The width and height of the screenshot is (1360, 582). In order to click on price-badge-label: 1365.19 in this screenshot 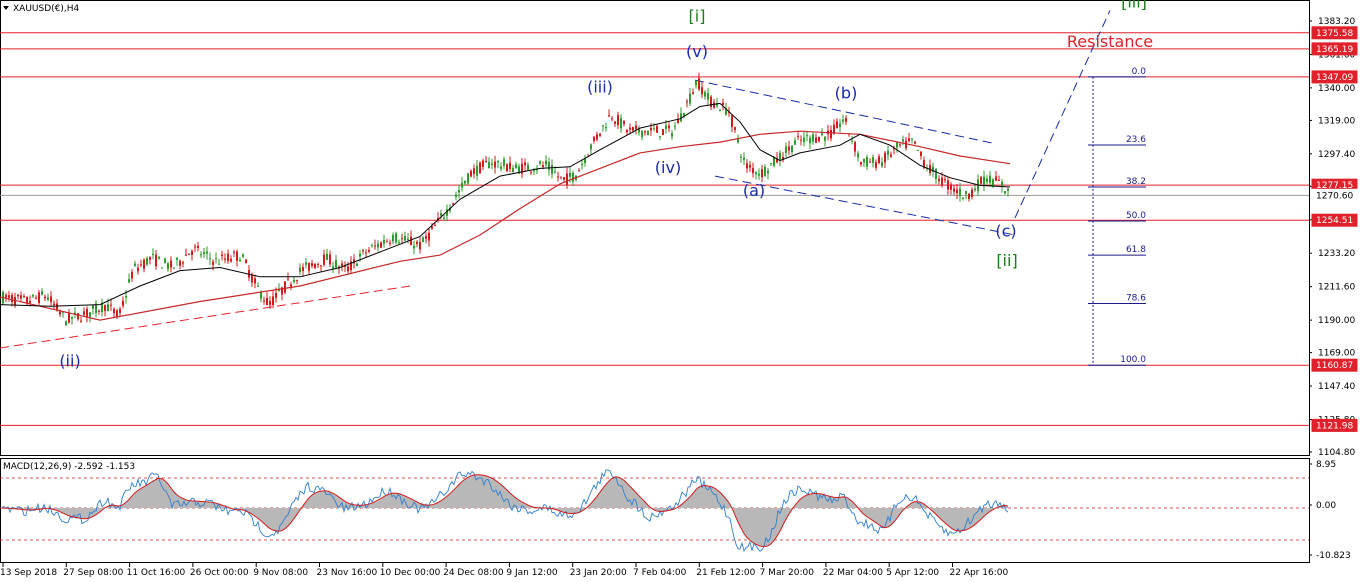, I will do `click(1334, 50)`.